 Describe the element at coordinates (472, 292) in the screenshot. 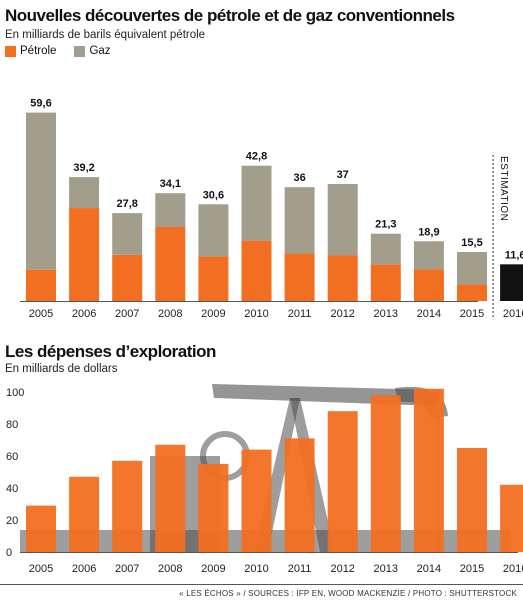

I see `bar-petrole-2015` at that location.